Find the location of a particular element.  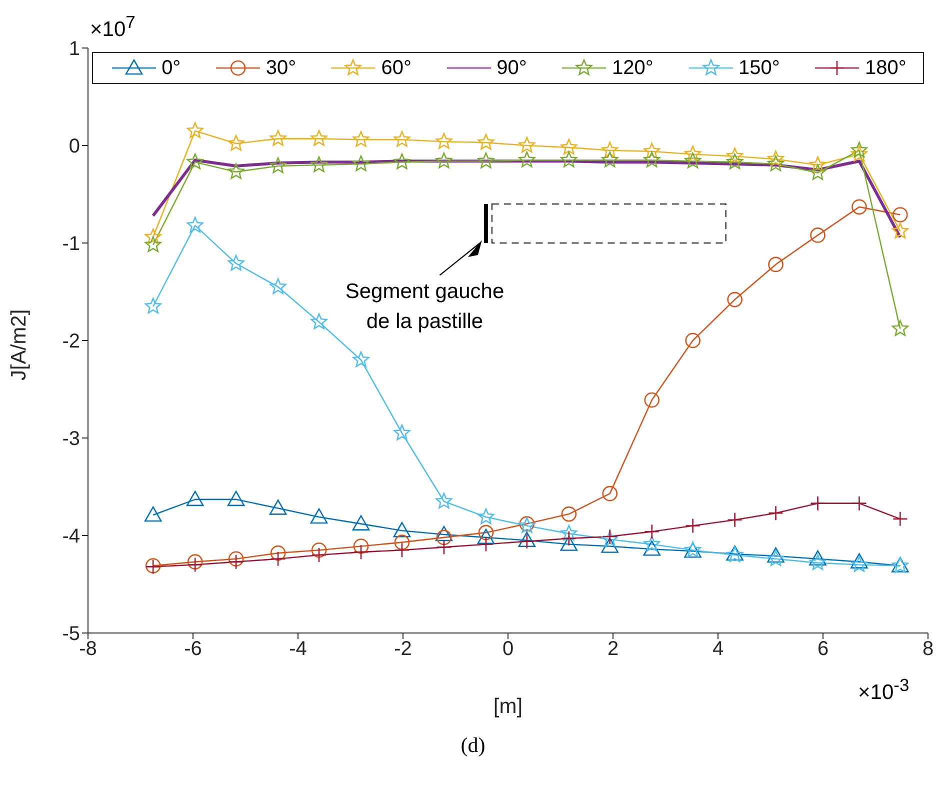

y-tick-label: -2 is located at coordinates (71, 341).